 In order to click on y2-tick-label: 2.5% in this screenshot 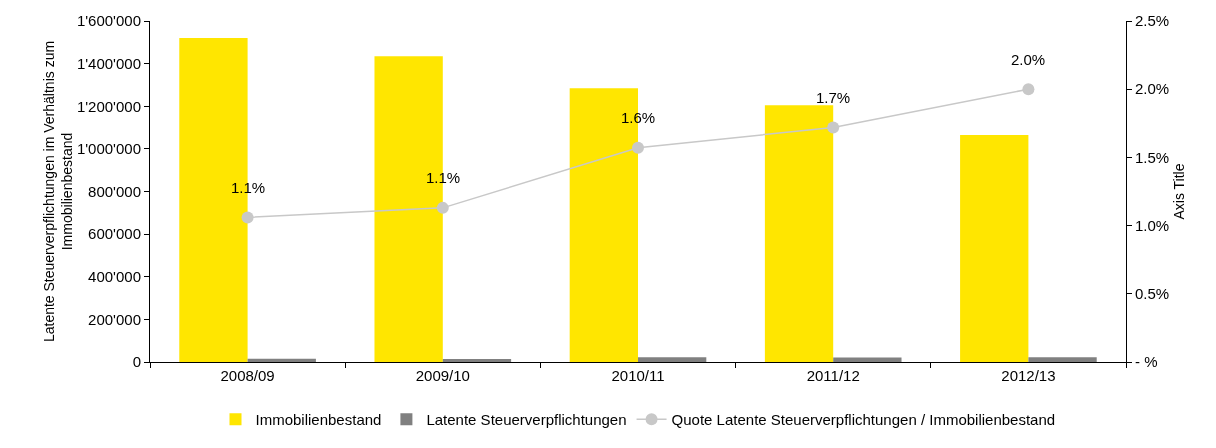, I will do `click(1152, 21)`.